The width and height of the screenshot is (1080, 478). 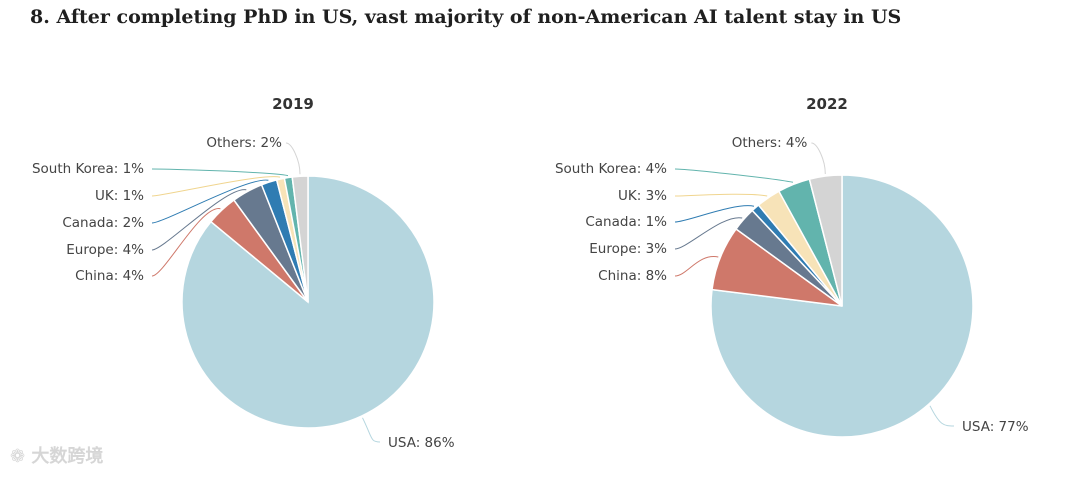 What do you see at coordinates (611, 169) in the screenshot?
I see `pie-label-south-korea-2022: South Korea: 4%` at bounding box center [611, 169].